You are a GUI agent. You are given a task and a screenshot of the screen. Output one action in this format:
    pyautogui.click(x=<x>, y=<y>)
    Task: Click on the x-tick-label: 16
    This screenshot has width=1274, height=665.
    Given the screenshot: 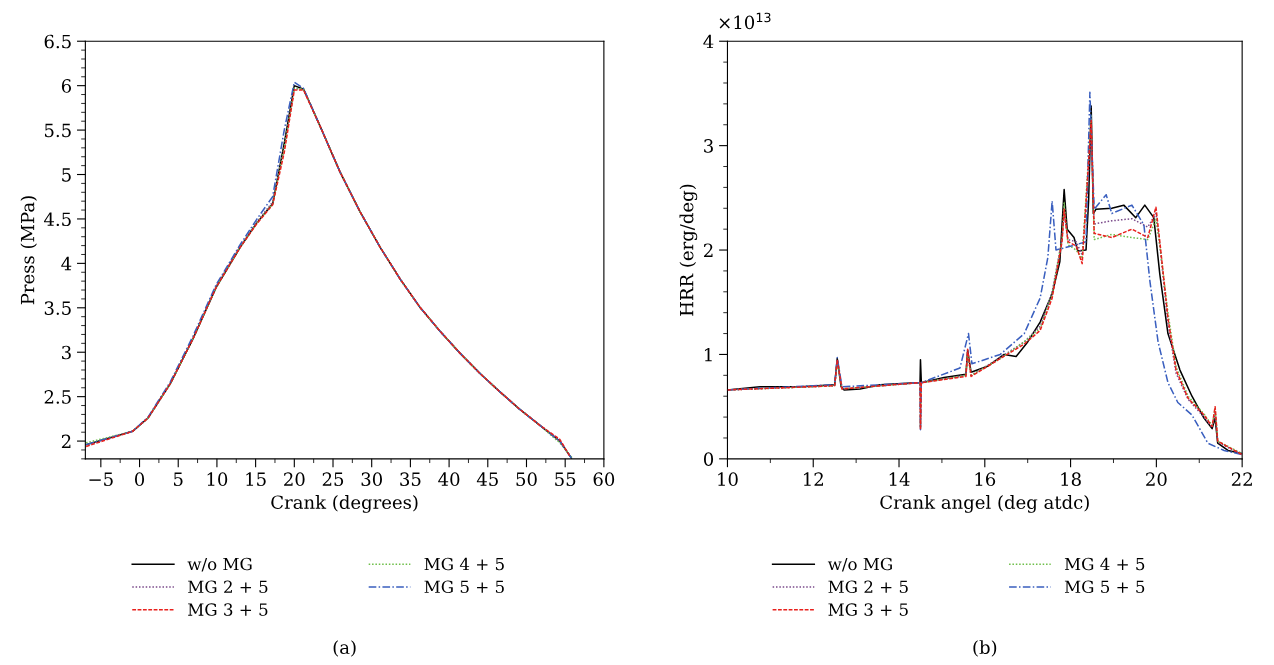 What is the action you would take?
    pyautogui.click(x=985, y=479)
    